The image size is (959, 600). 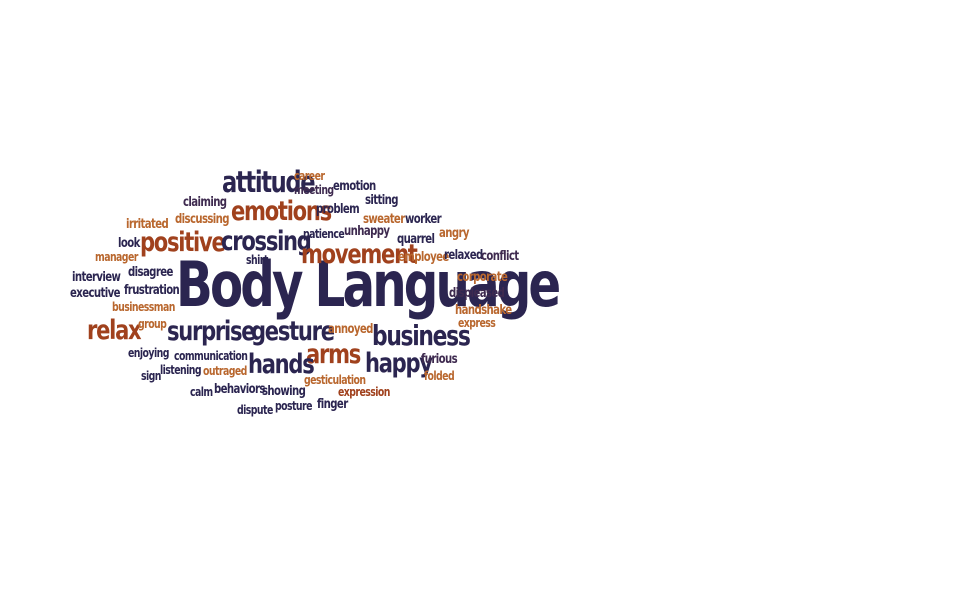 I want to click on word-calm: calm, so click(x=201, y=392).